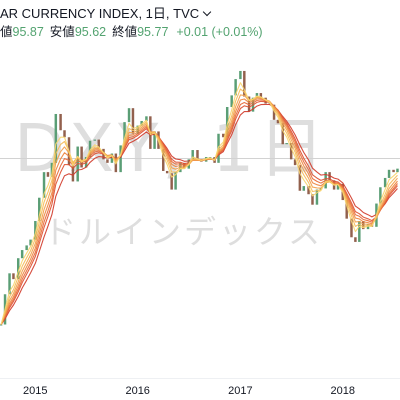  Describe the element at coordinates (153, 32) in the screenshot. I see `ohlc-value-close: 95.77` at that location.